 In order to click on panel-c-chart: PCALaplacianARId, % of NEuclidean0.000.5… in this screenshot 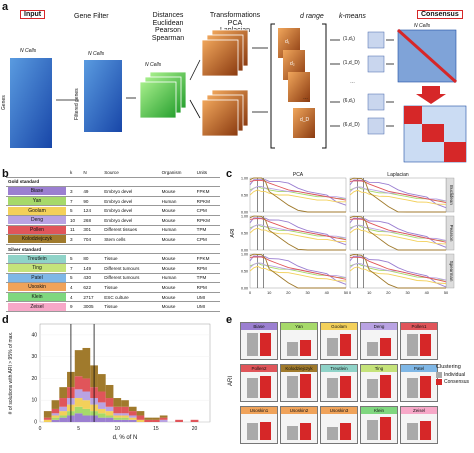, I will do `click(342, 233)`.